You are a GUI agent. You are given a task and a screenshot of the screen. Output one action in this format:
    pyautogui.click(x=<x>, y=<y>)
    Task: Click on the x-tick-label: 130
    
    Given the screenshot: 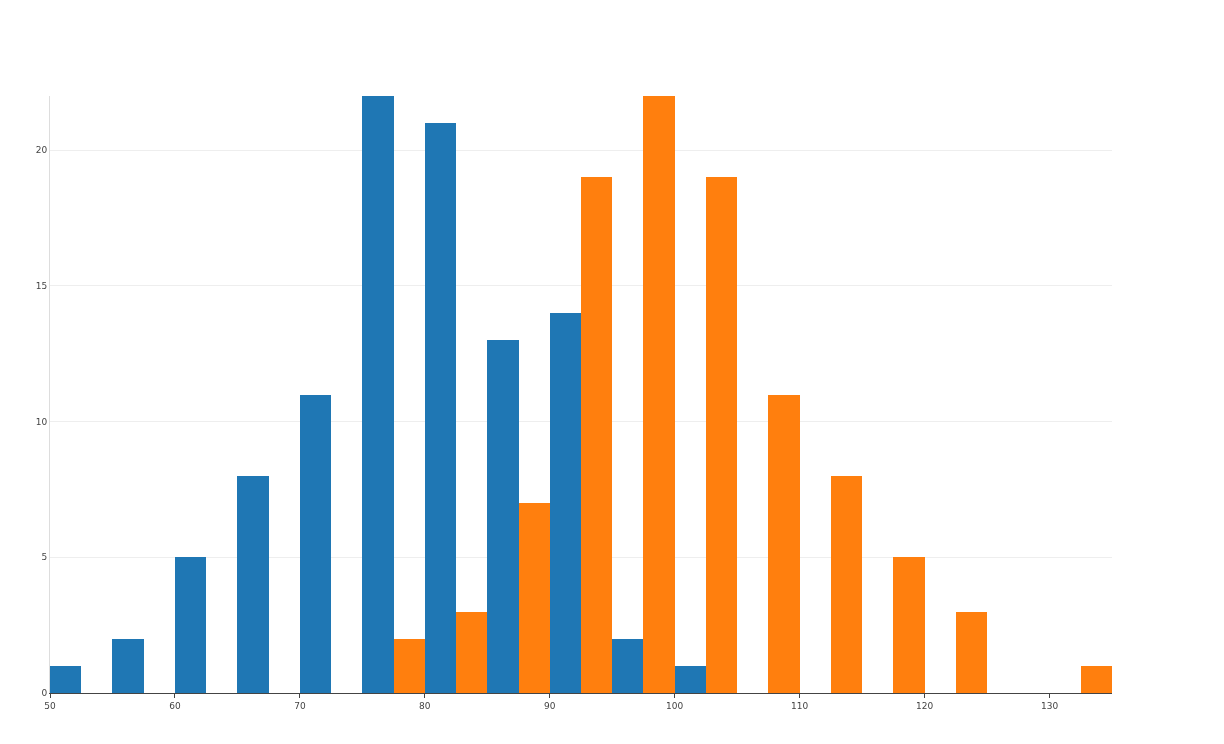 What is the action you would take?
    pyautogui.click(x=1049, y=705)
    